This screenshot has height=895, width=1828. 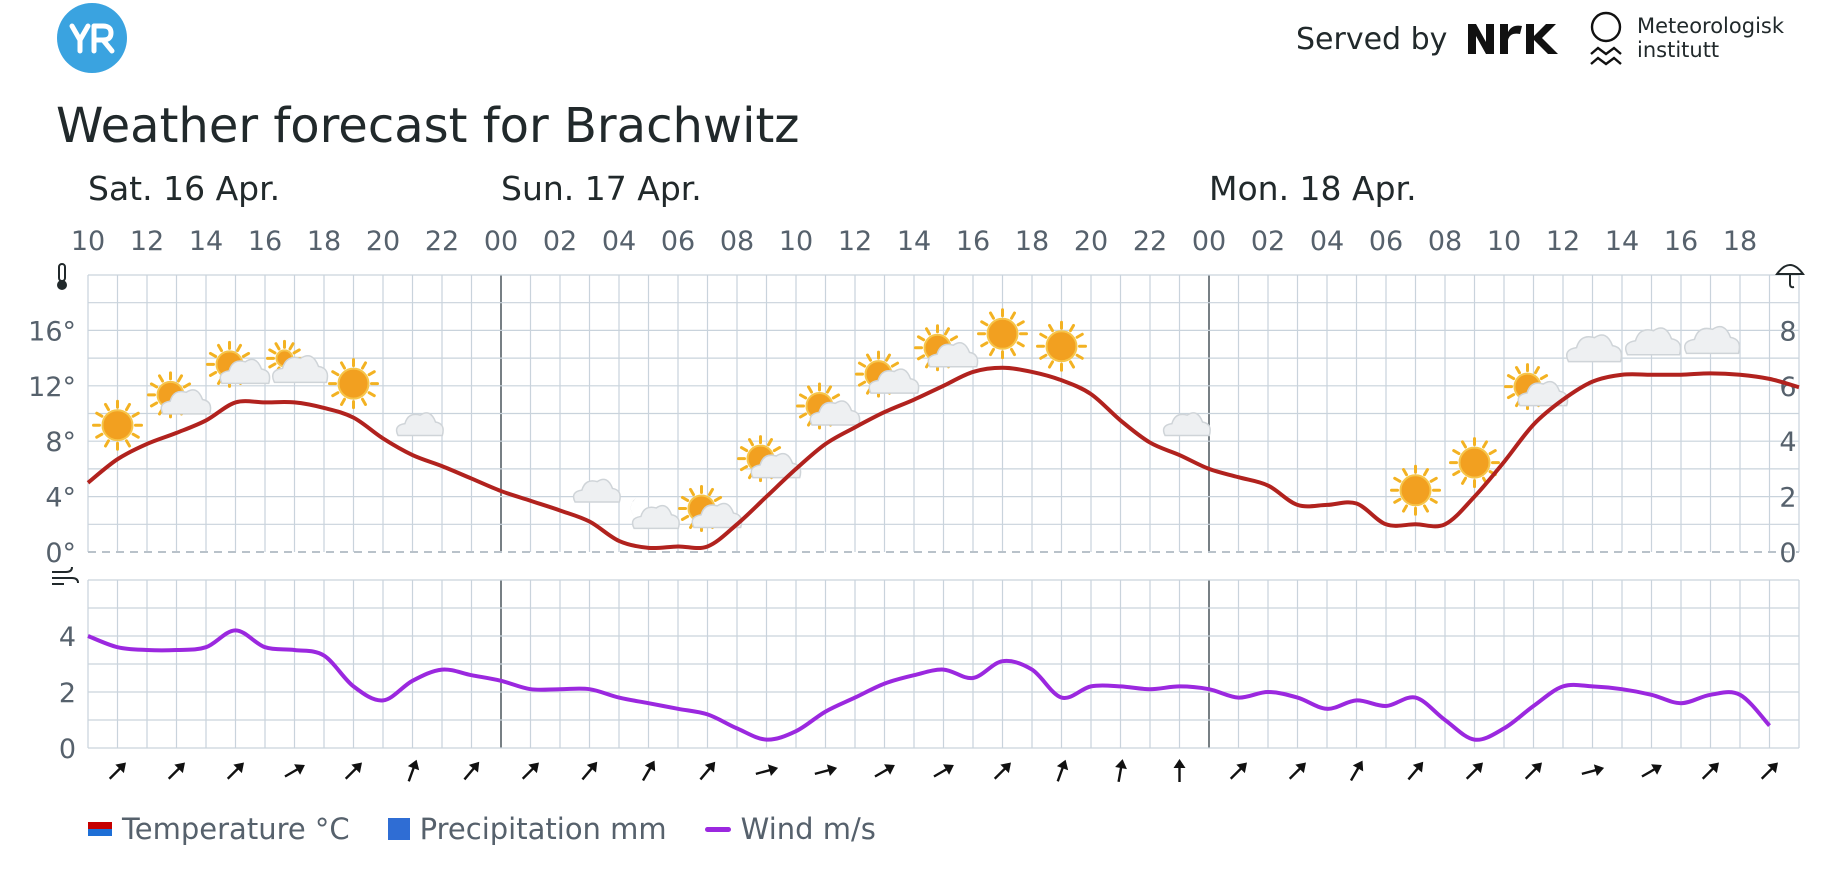 I want to click on precipitation-swatch, so click(x=398, y=829).